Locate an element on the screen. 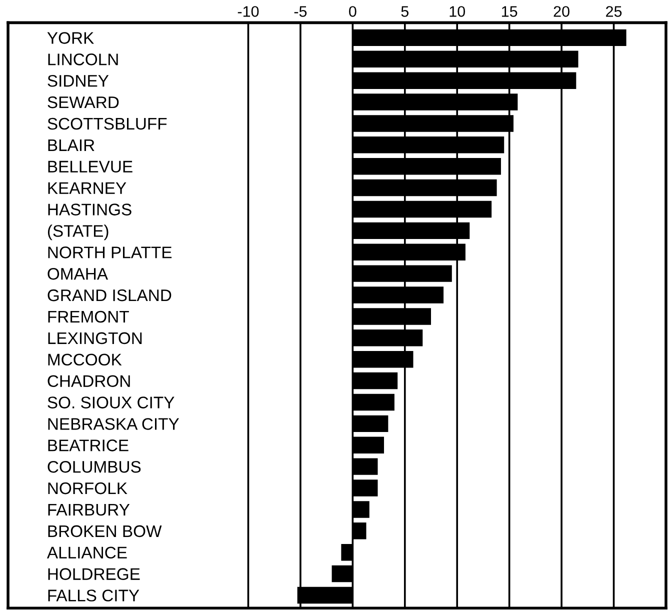 The image size is (670, 613). y-tick-label: CHADRON is located at coordinates (89, 381).